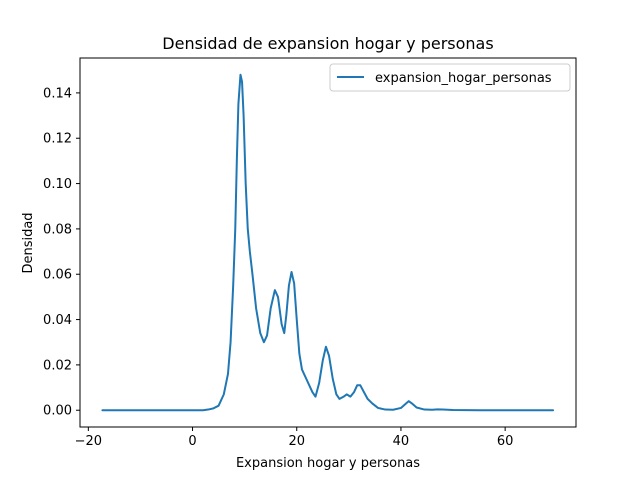 This screenshot has width=640, height=480. I want to click on y-tick-label: 0.00, so click(57, 411).